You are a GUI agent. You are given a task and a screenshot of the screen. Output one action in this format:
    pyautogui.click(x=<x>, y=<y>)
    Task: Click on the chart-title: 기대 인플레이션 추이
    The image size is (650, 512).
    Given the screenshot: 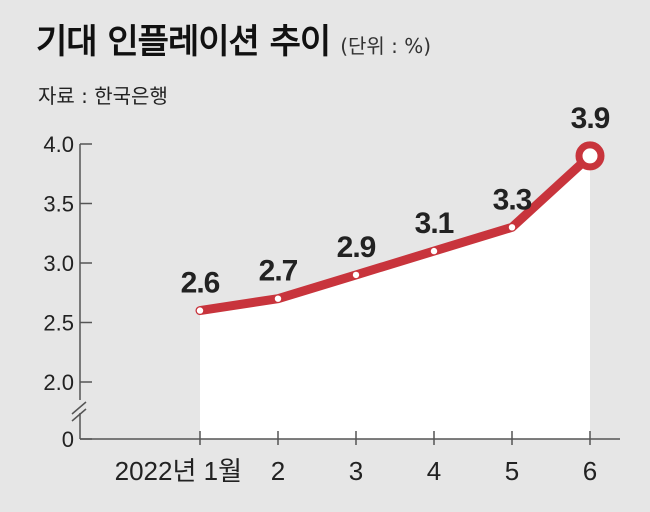 What is the action you would take?
    pyautogui.click(x=183, y=42)
    